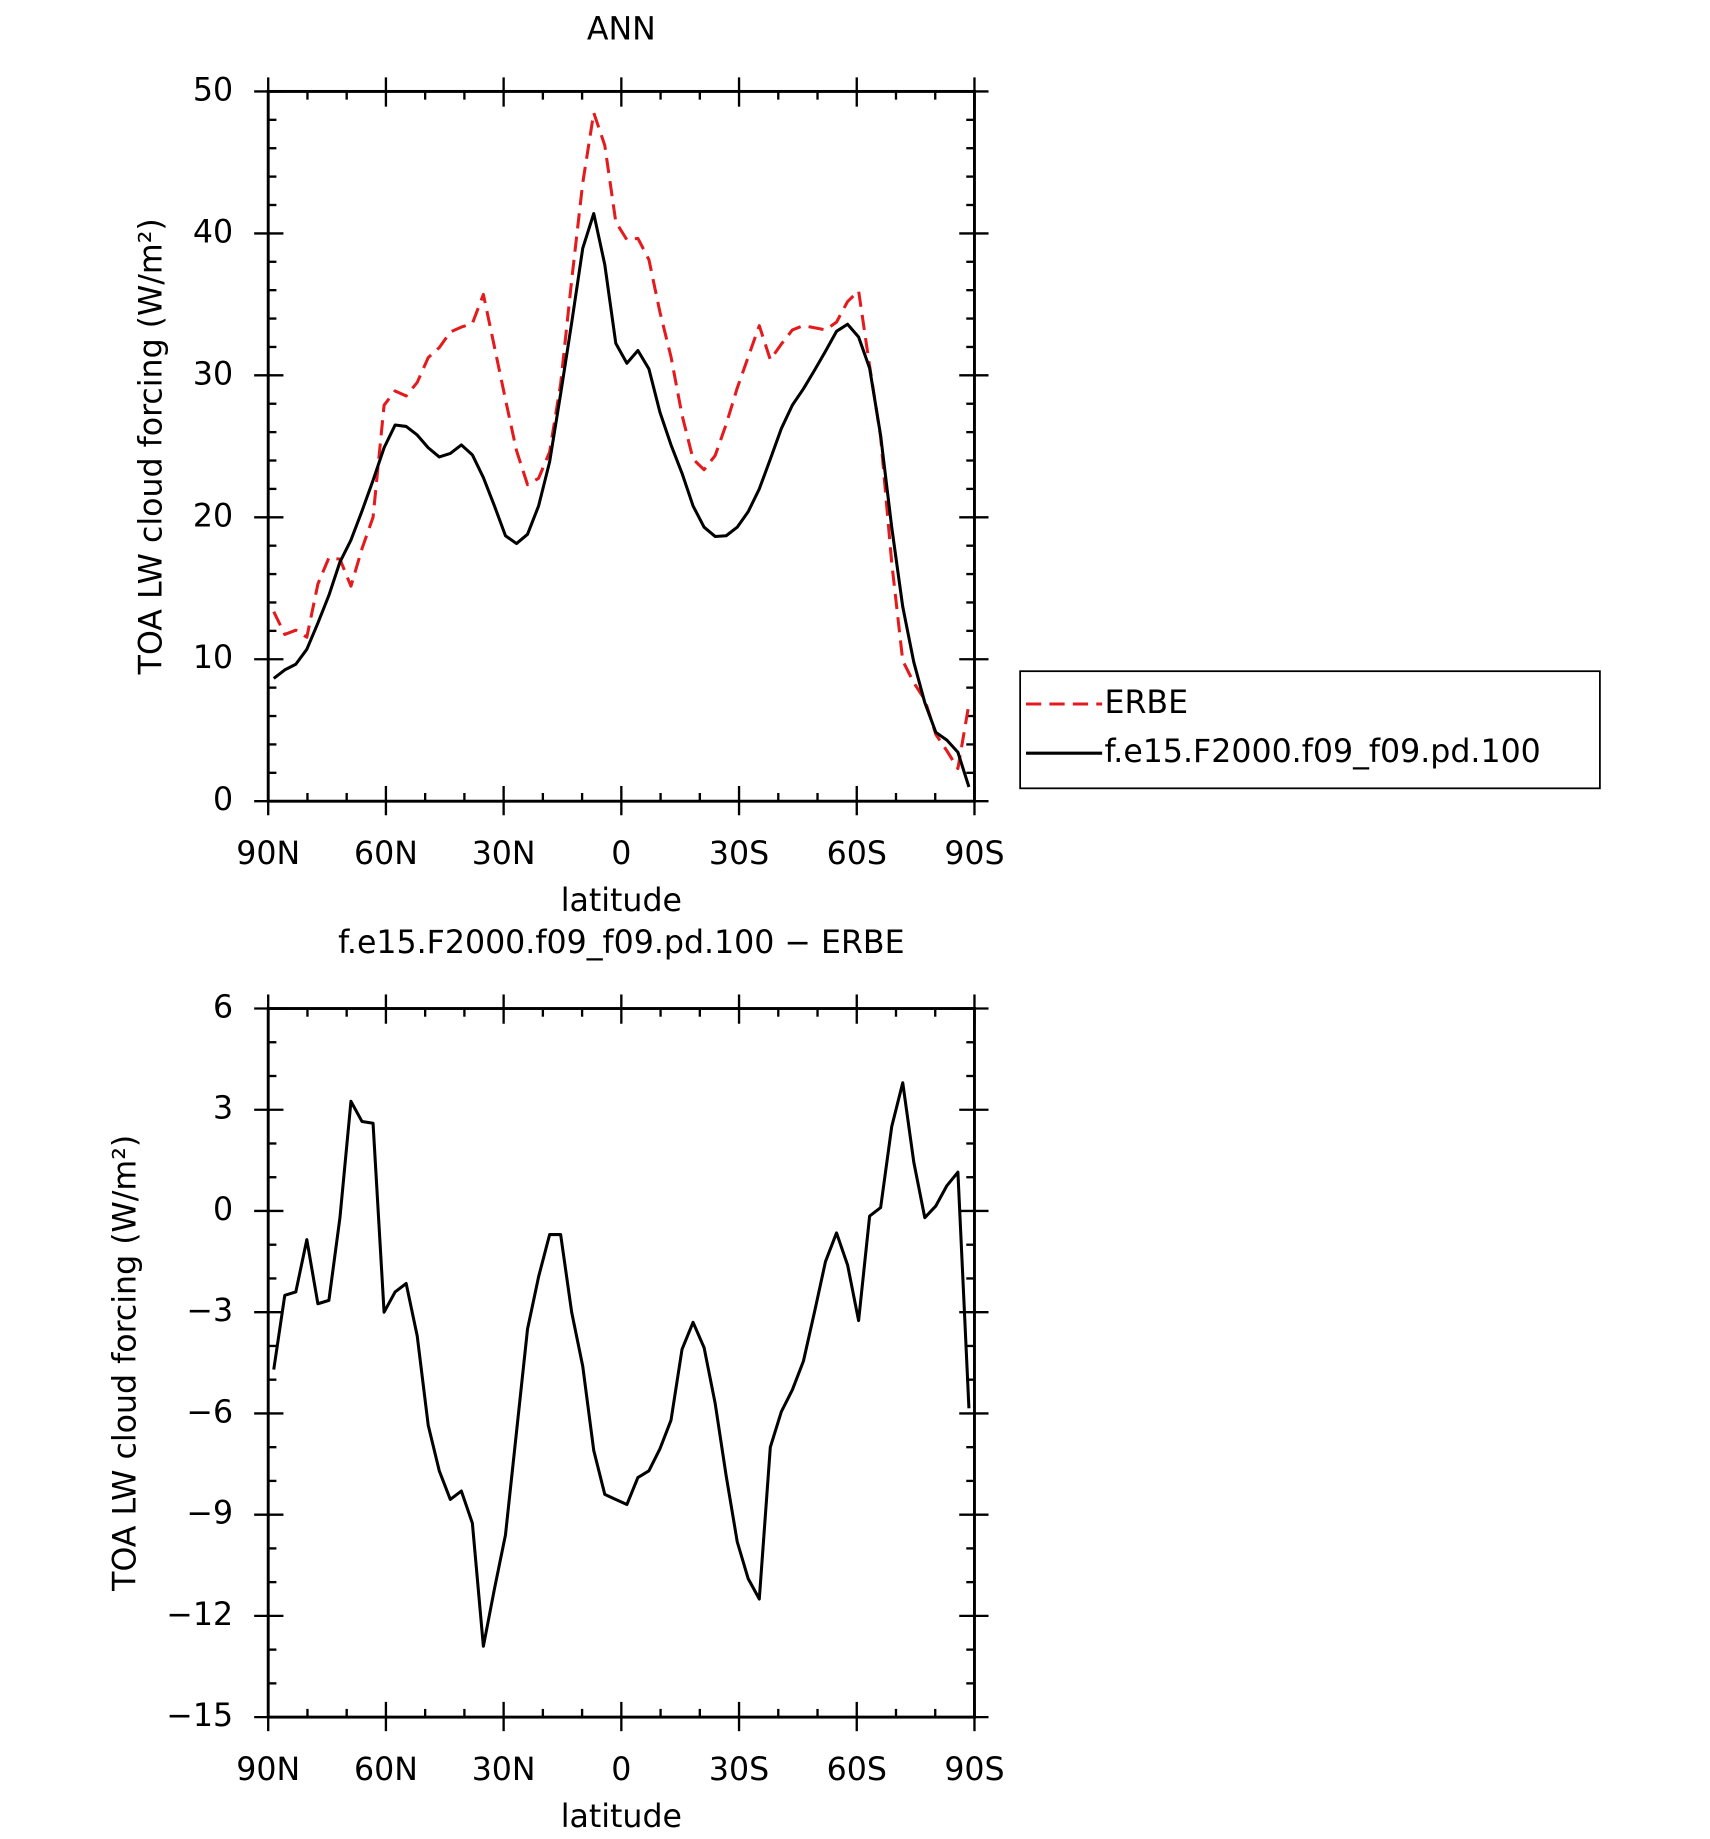  What do you see at coordinates (199, 1615) in the screenshot?
I see `y-tick-label: −12` at bounding box center [199, 1615].